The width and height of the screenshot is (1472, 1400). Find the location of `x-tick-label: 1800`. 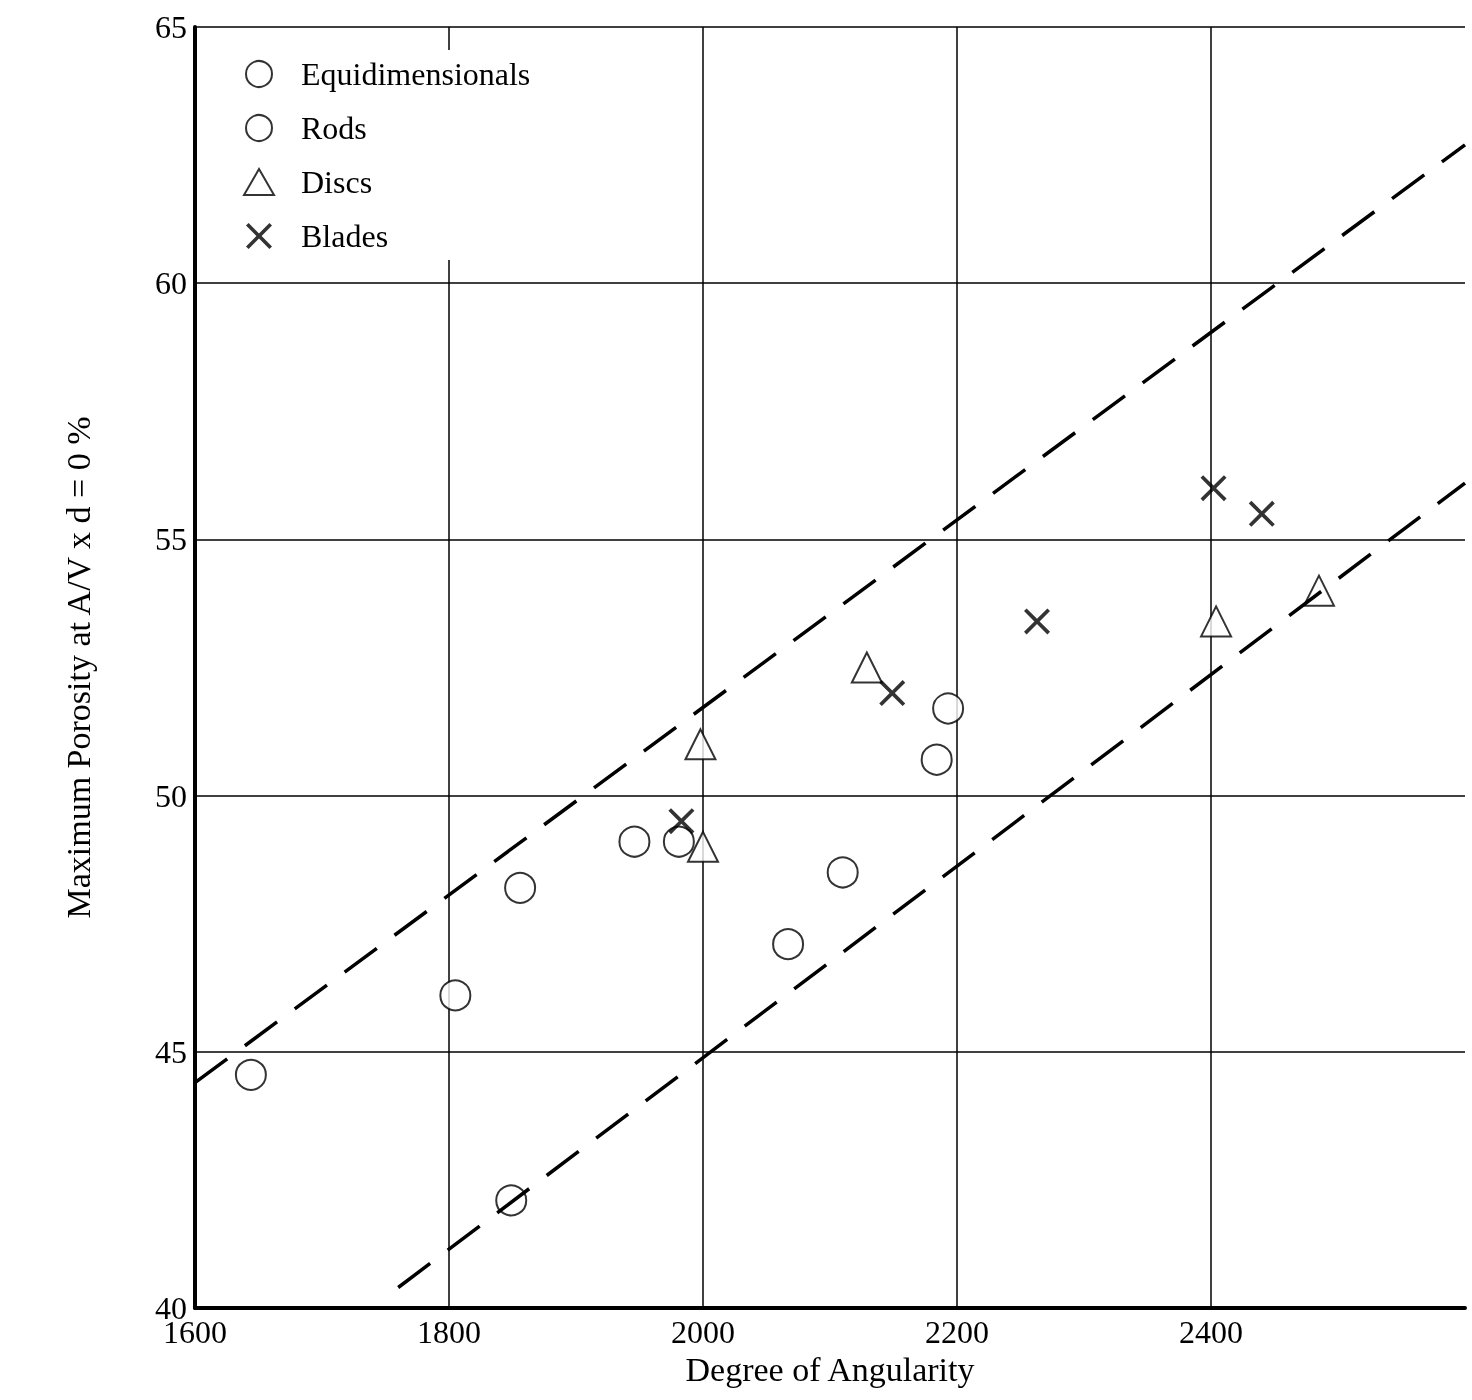

x-tick-label: 1800 is located at coordinates (449, 1332).